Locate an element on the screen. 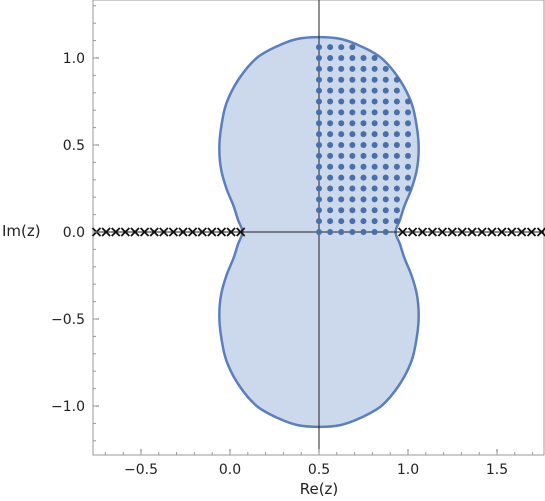 The height and width of the screenshot is (501, 545). x-tick-label: 0.0 is located at coordinates (230, 470).